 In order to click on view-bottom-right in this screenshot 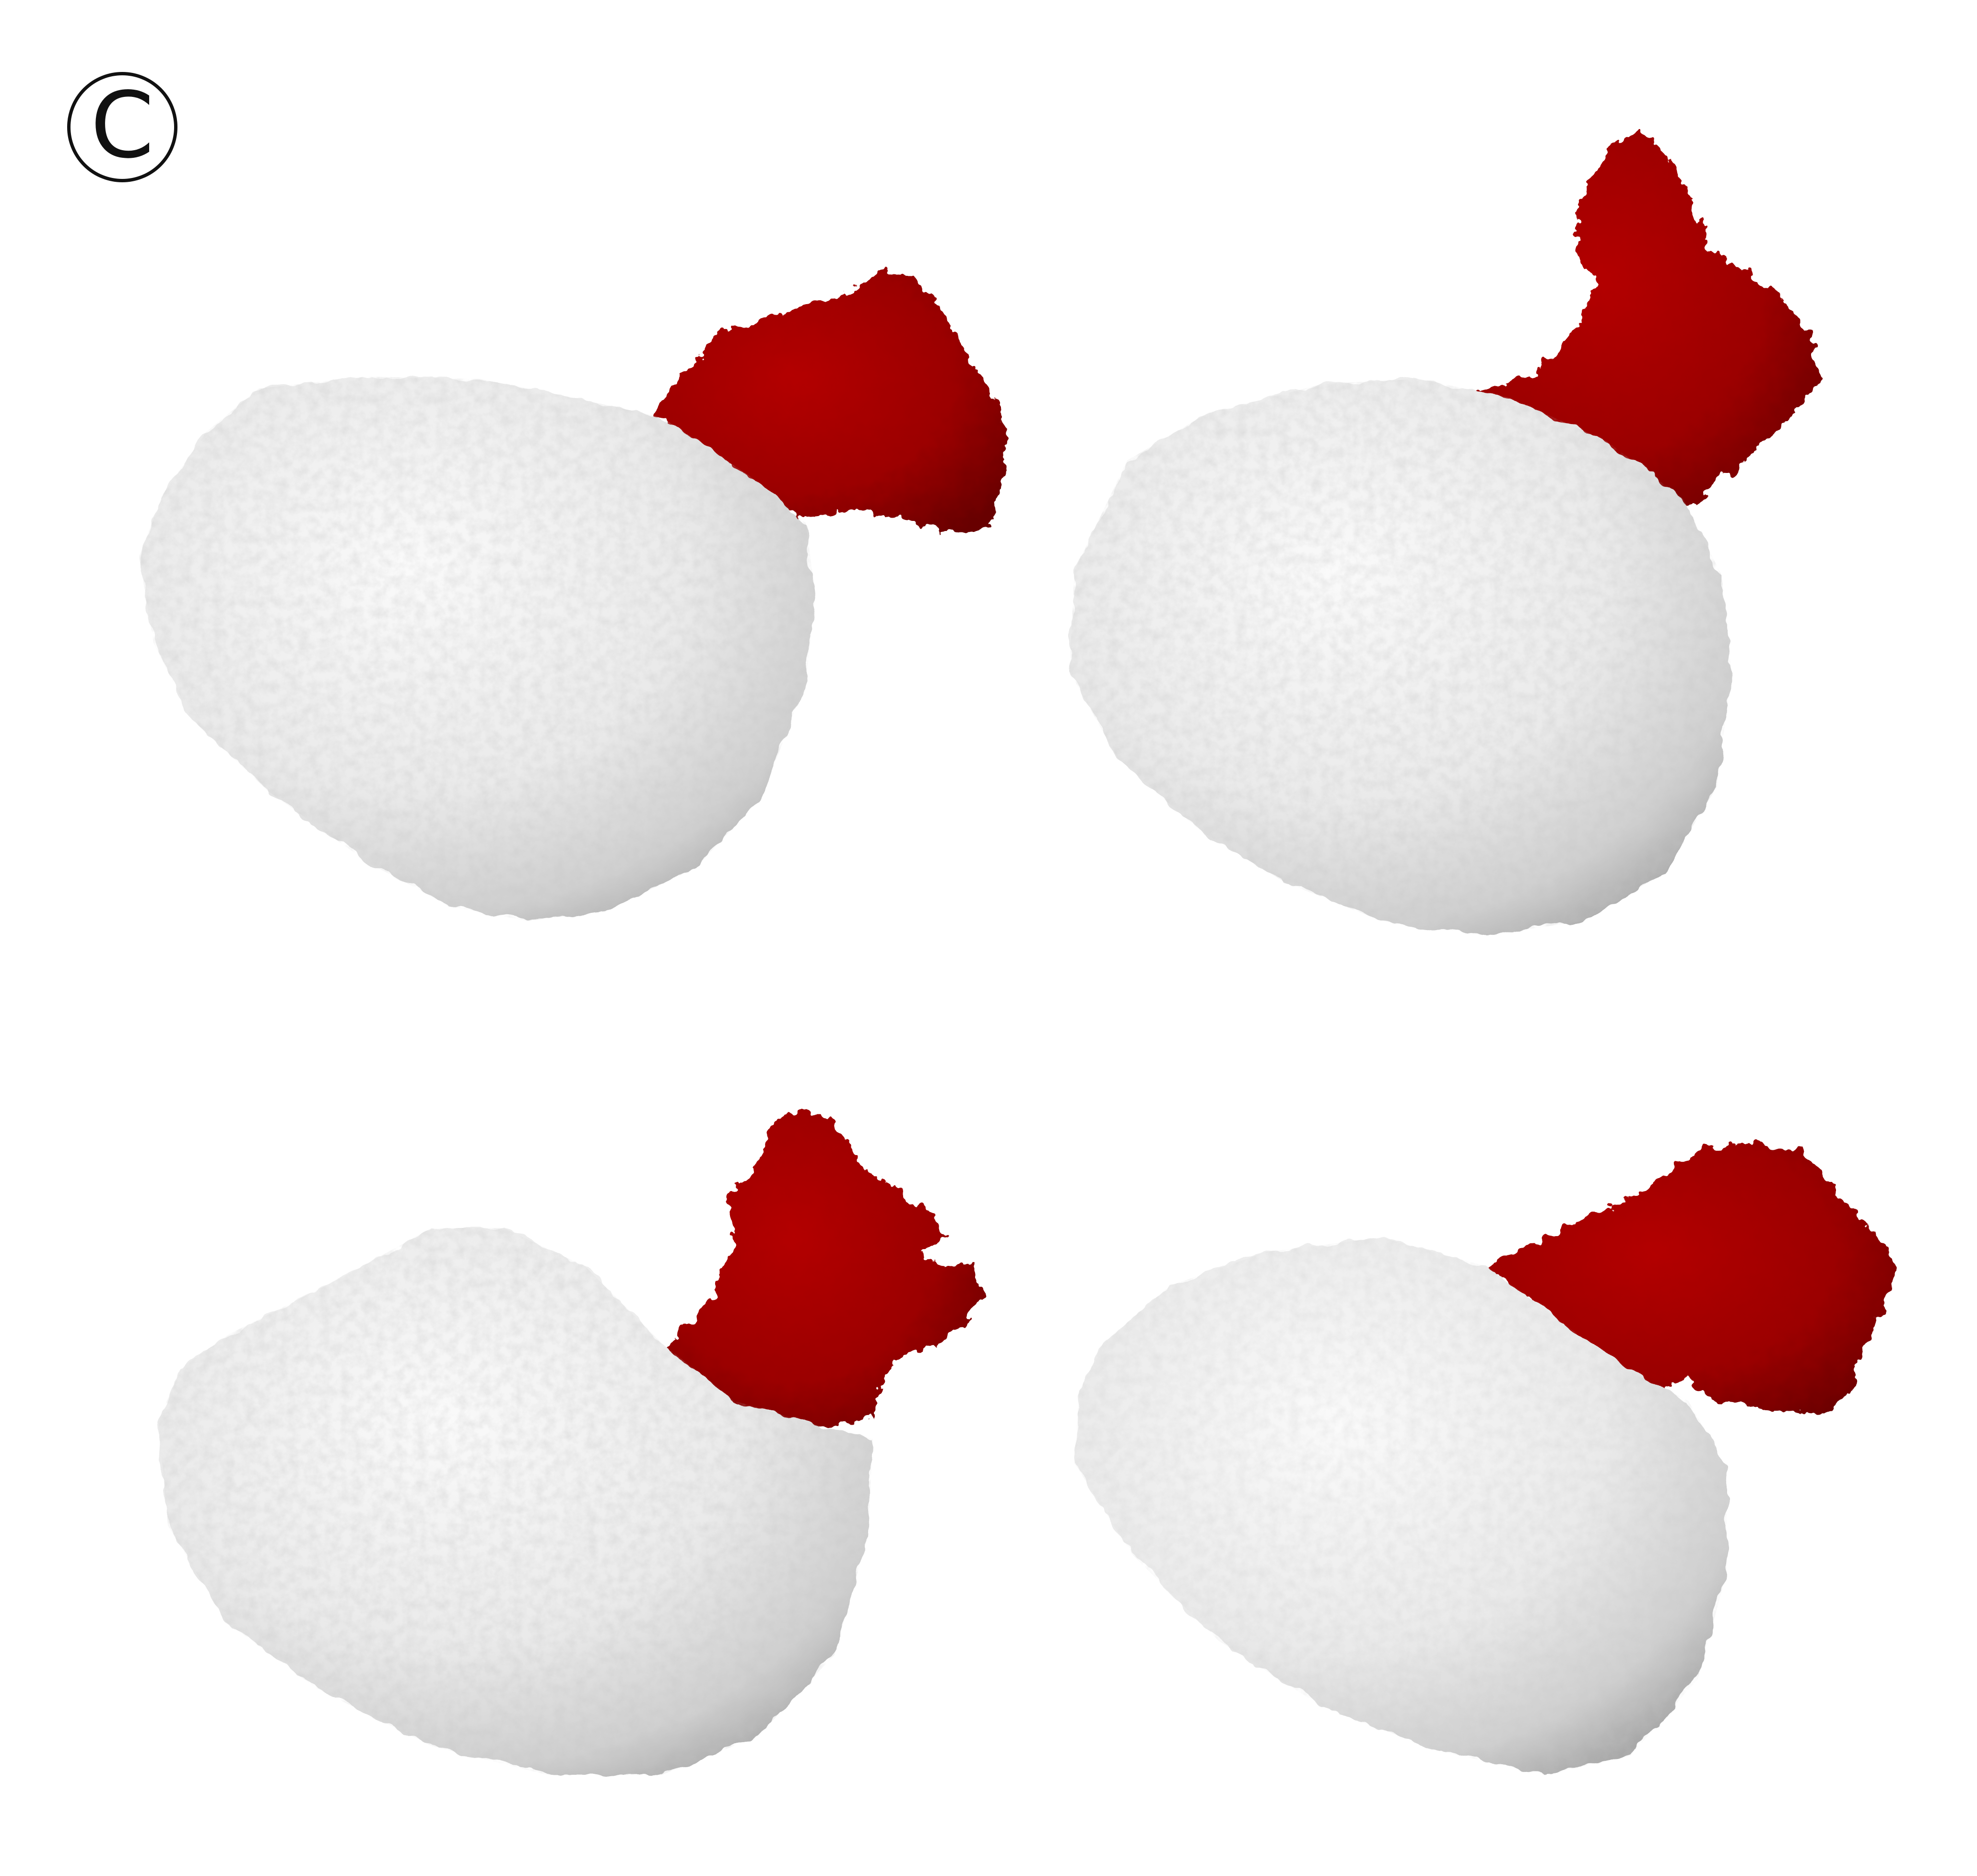, I will do `click(1486, 1458)`.